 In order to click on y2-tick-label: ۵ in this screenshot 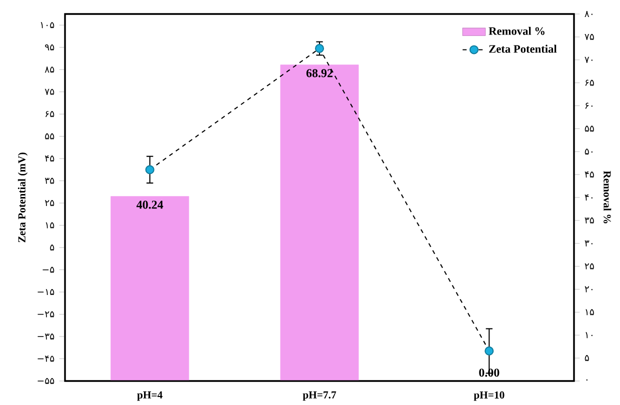, I will do `click(586, 357)`.